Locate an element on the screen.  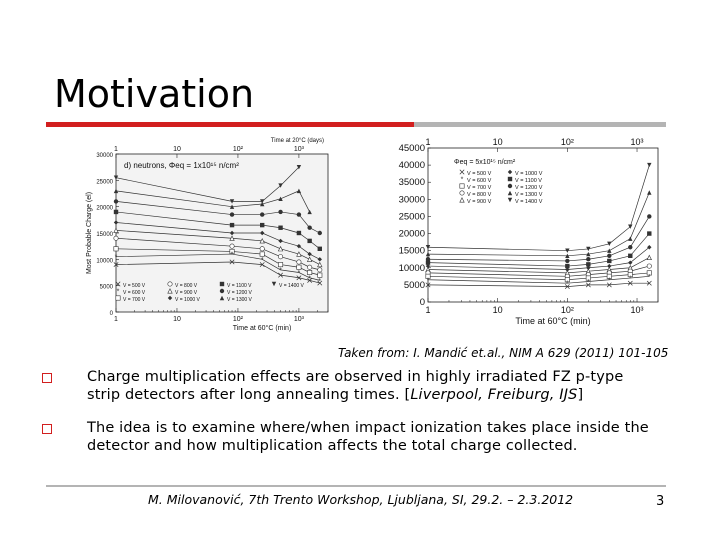
legend-entry: V = 1200 V is located at coordinates (240, 293).